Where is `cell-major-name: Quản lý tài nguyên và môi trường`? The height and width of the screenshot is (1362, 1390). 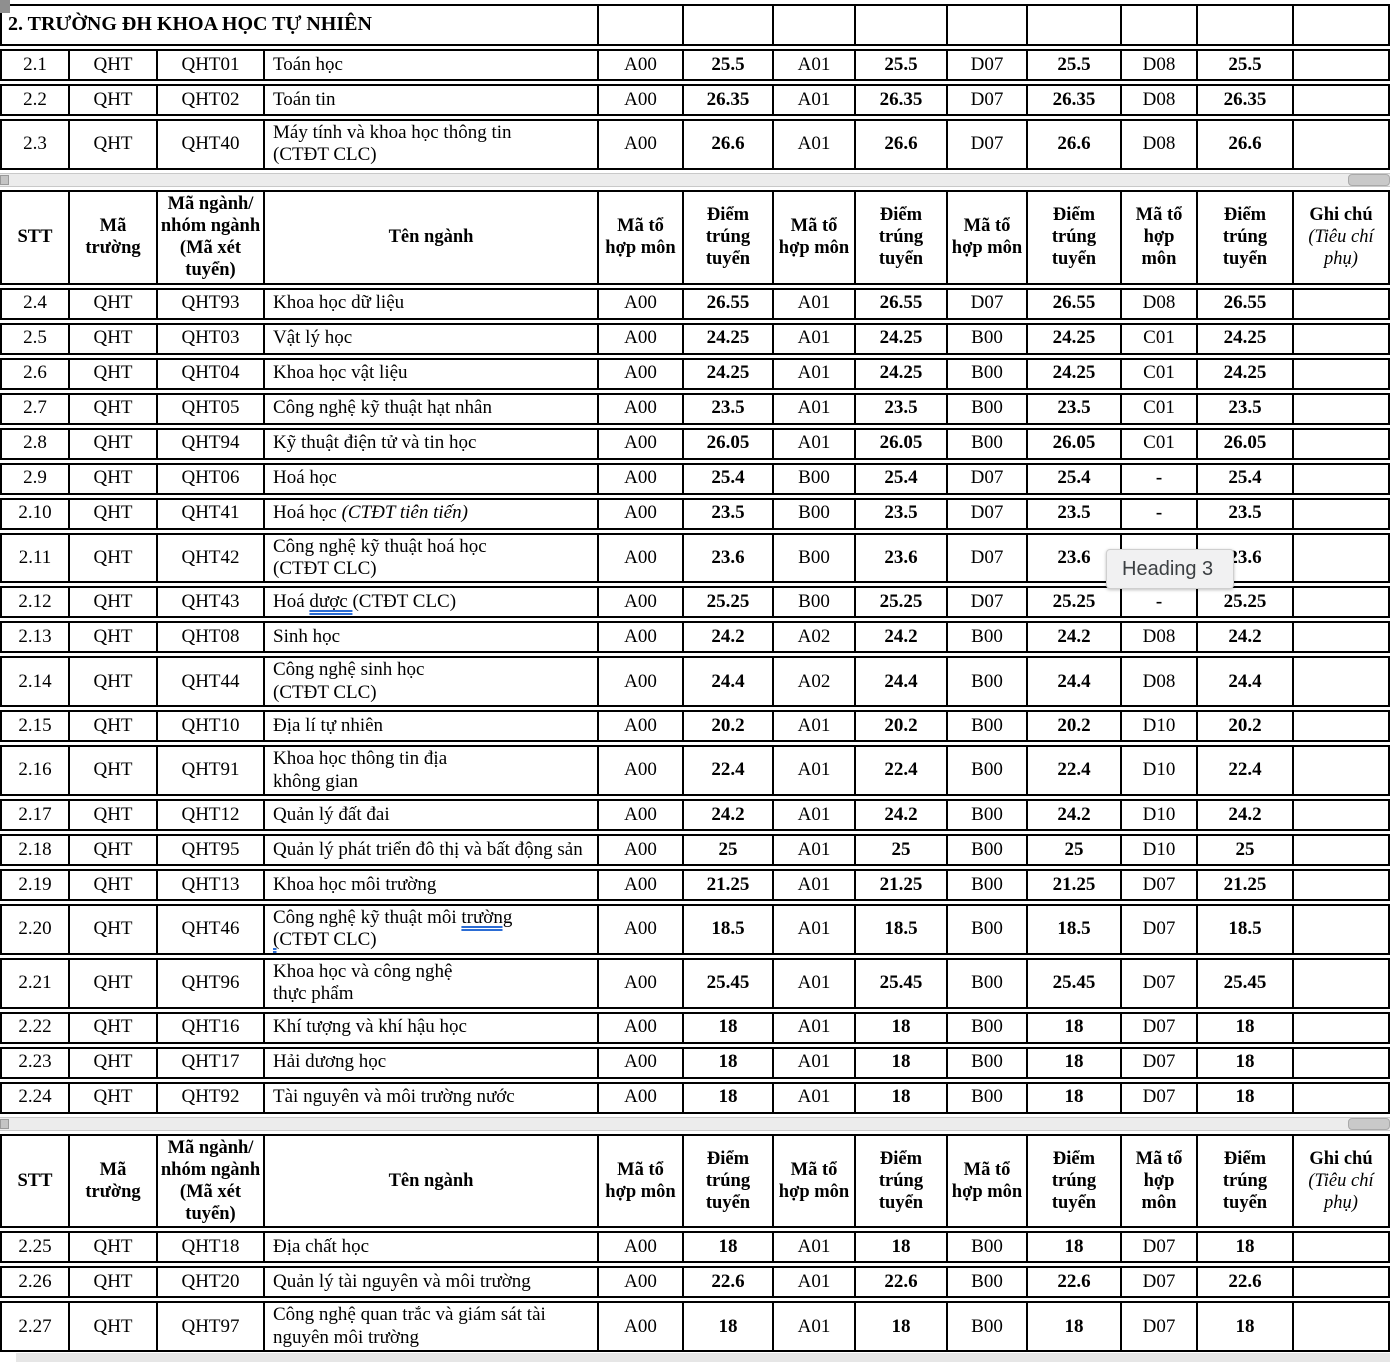
cell-major-name: Quản lý tài nguyên và môi trường is located at coordinates (431, 1282).